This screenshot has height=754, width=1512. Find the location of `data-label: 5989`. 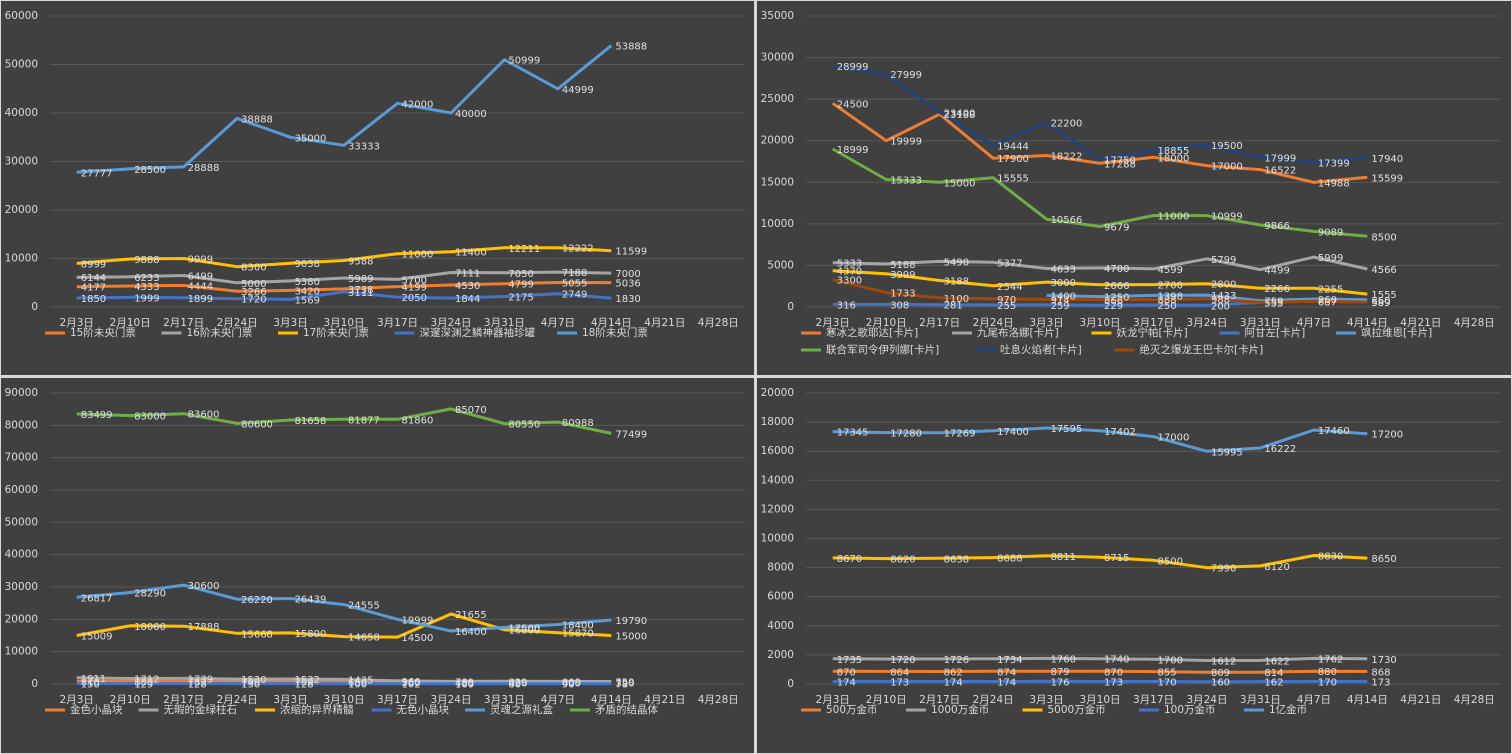

data-label: 5989 is located at coordinates (360, 279).